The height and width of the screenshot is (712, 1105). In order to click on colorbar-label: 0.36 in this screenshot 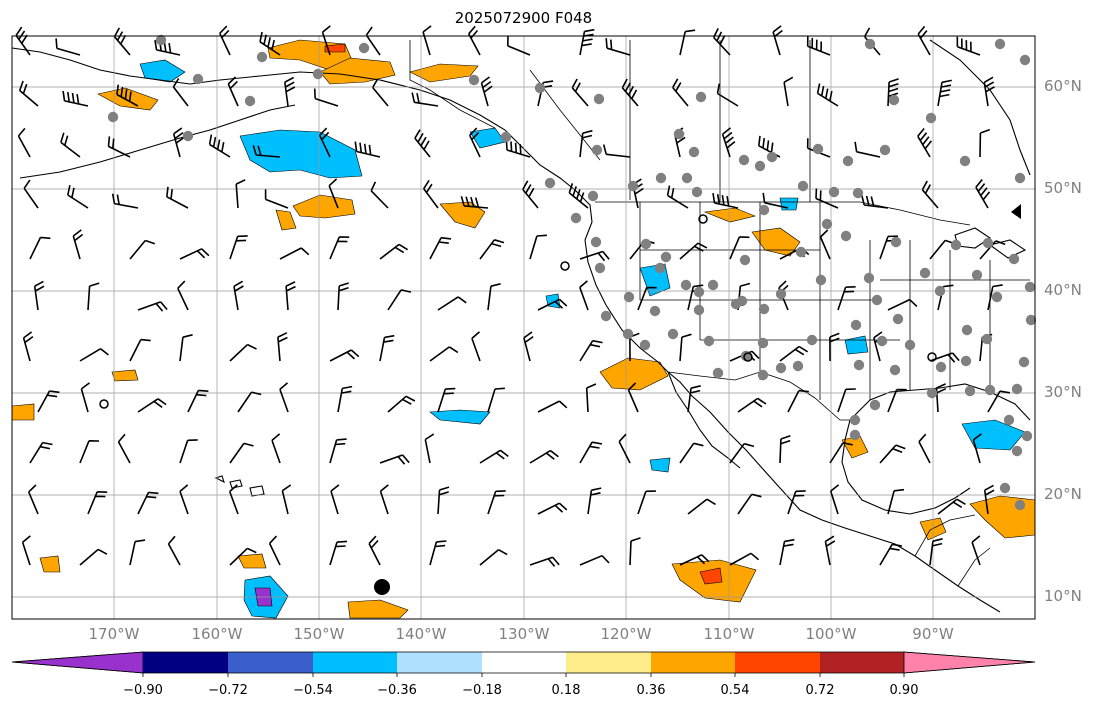, I will do `click(651, 690)`.